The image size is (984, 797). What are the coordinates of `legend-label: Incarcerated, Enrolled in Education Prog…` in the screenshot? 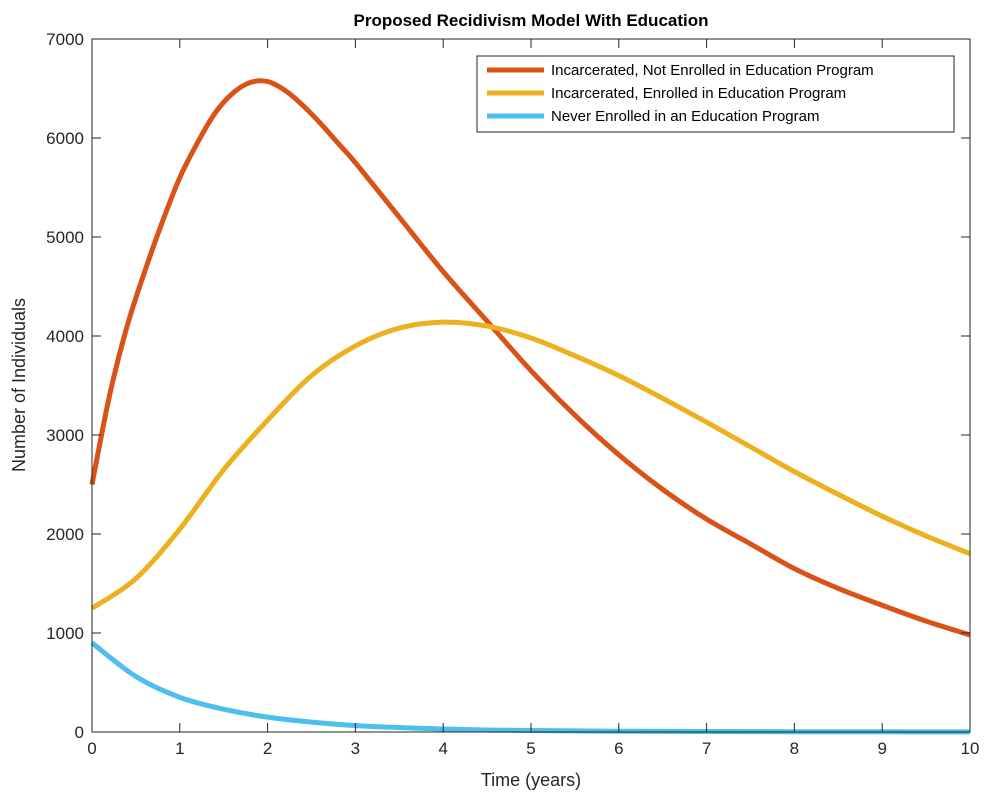 It's located at (698, 93).